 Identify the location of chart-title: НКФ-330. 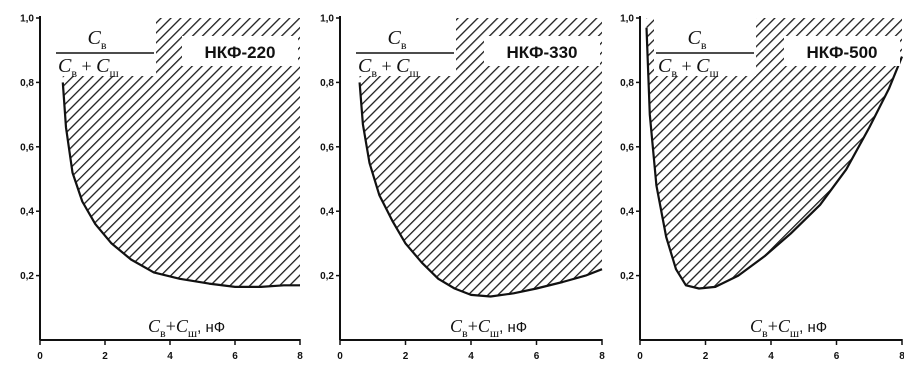
(542, 52).